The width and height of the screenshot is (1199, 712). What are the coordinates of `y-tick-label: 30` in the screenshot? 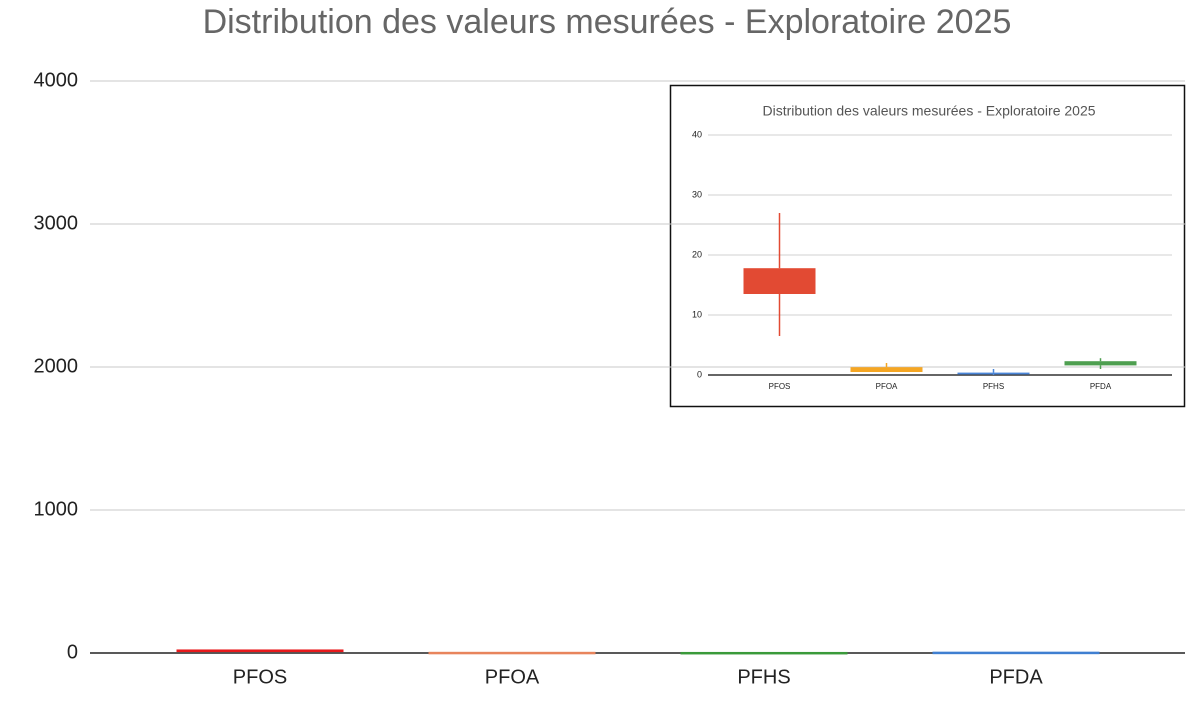 It's located at (697, 194).